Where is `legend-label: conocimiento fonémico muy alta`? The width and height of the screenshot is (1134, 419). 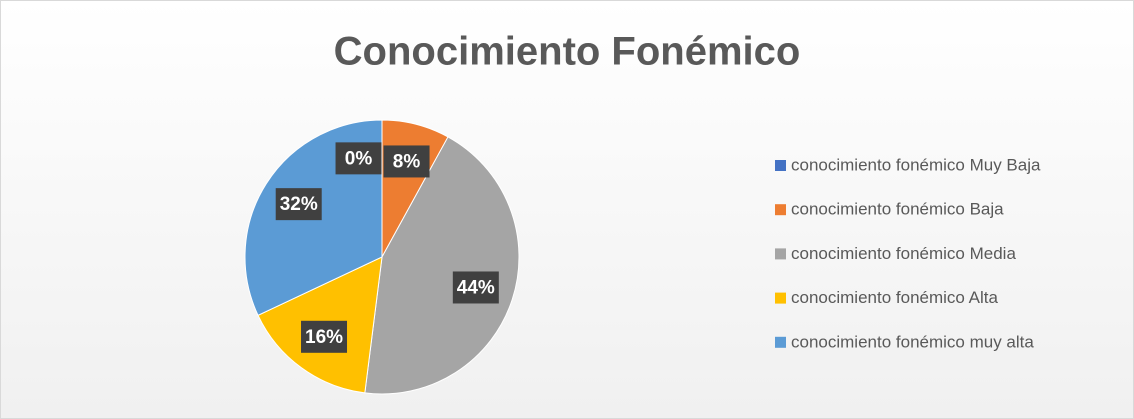 legend-label: conocimiento fonémico muy alta is located at coordinates (912, 341).